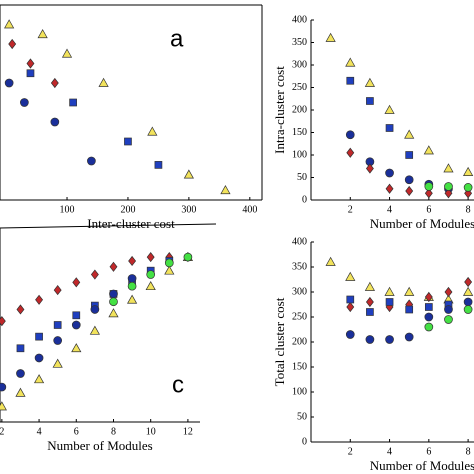 This screenshot has height=474, width=474. I want to click on panel-letter: c, so click(178, 384).